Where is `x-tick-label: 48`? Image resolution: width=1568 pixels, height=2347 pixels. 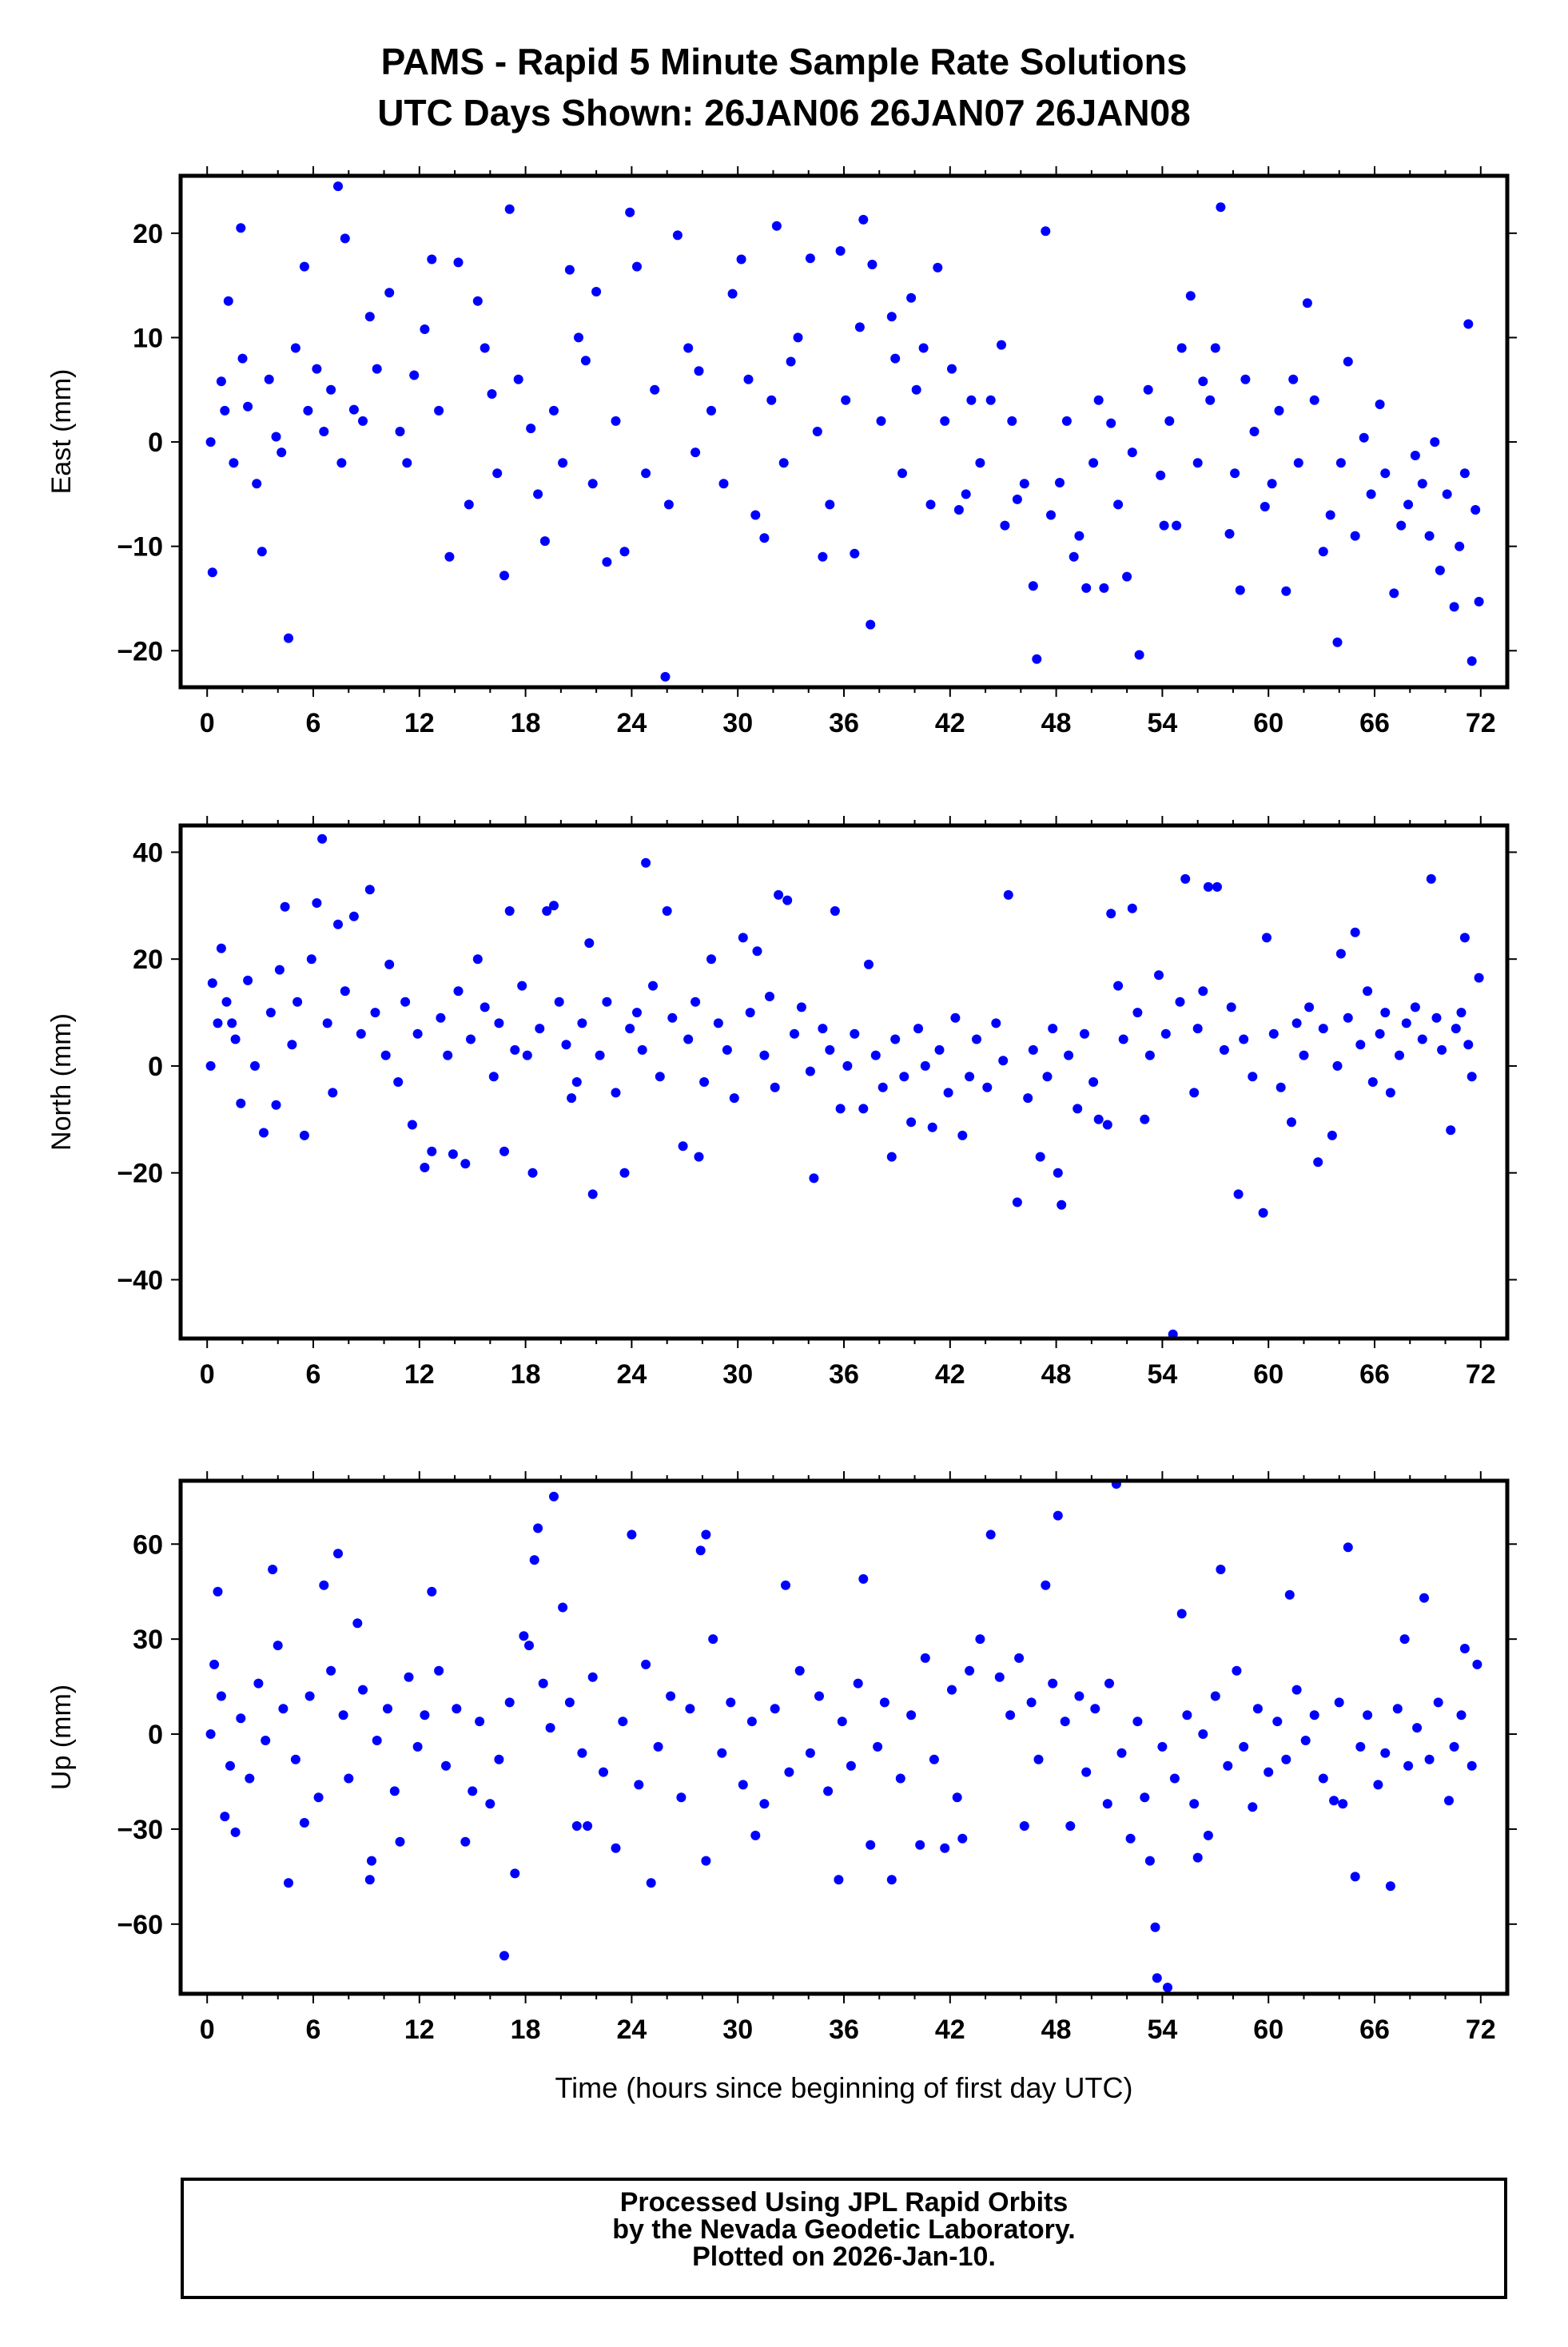
x-tick-label: 48 is located at coordinates (1056, 2030).